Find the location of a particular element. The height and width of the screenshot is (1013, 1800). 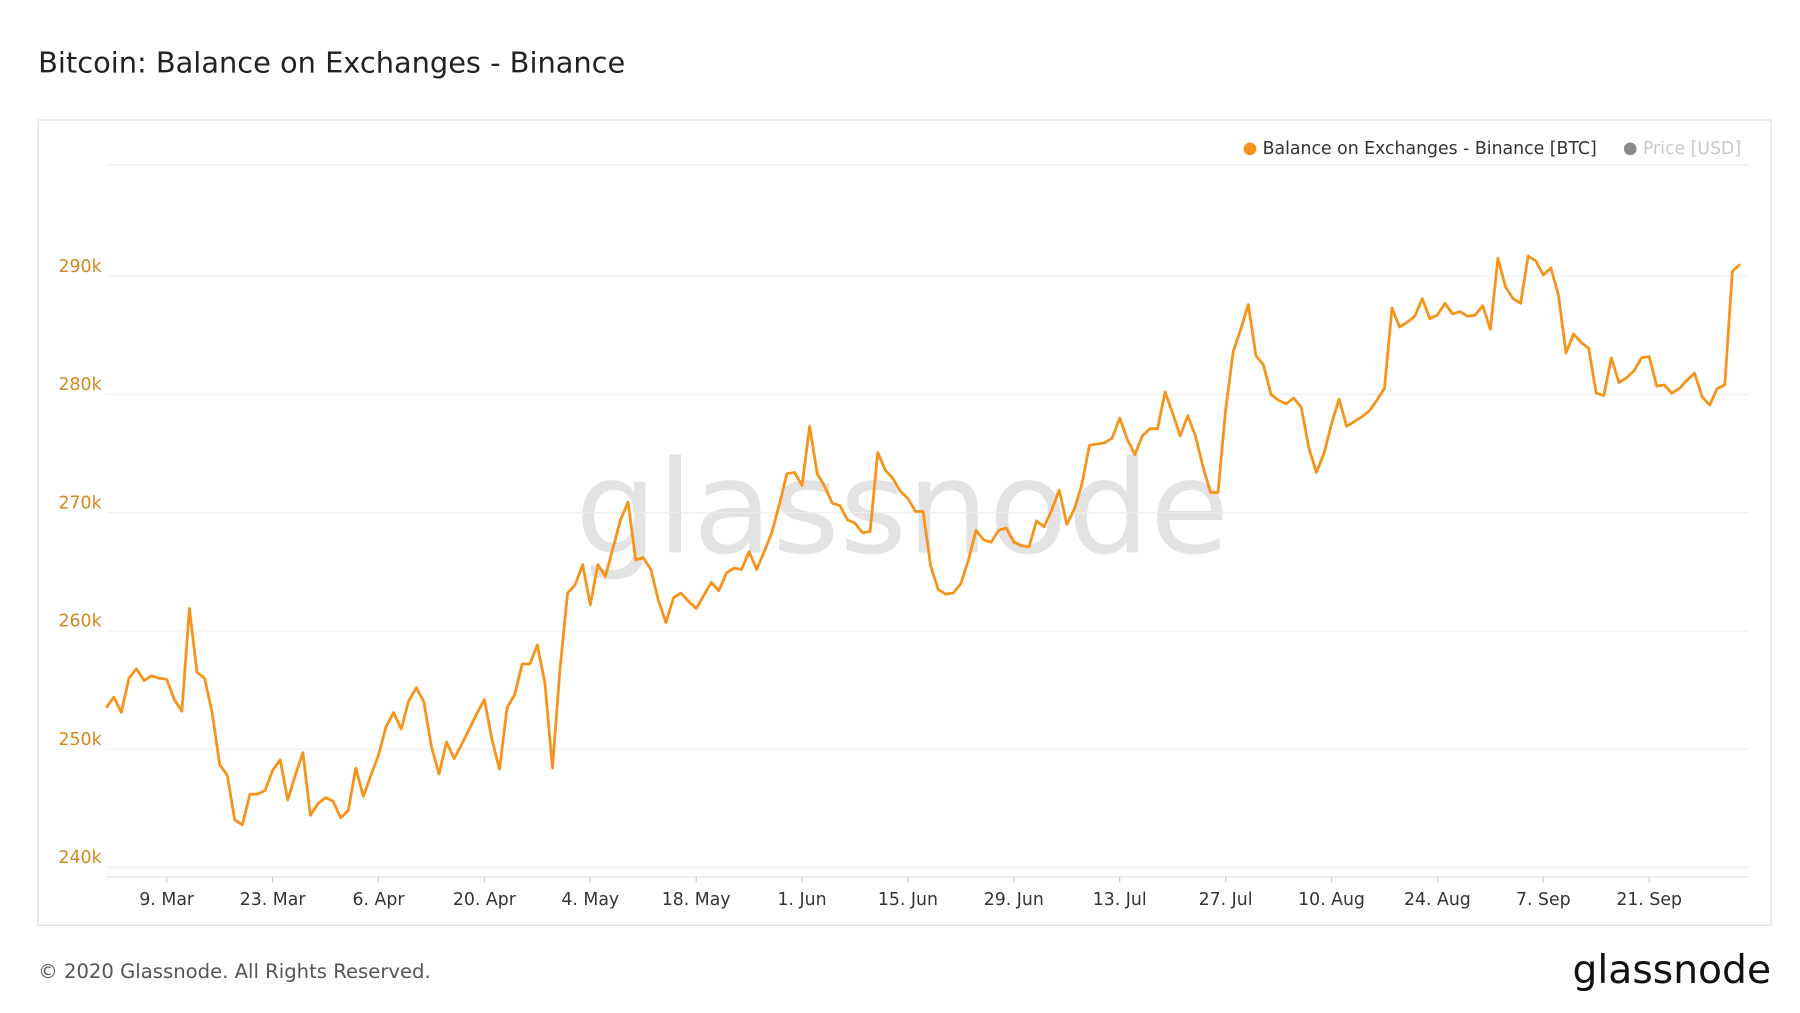

x-tick-label: 20. Apr is located at coordinates (485, 900).